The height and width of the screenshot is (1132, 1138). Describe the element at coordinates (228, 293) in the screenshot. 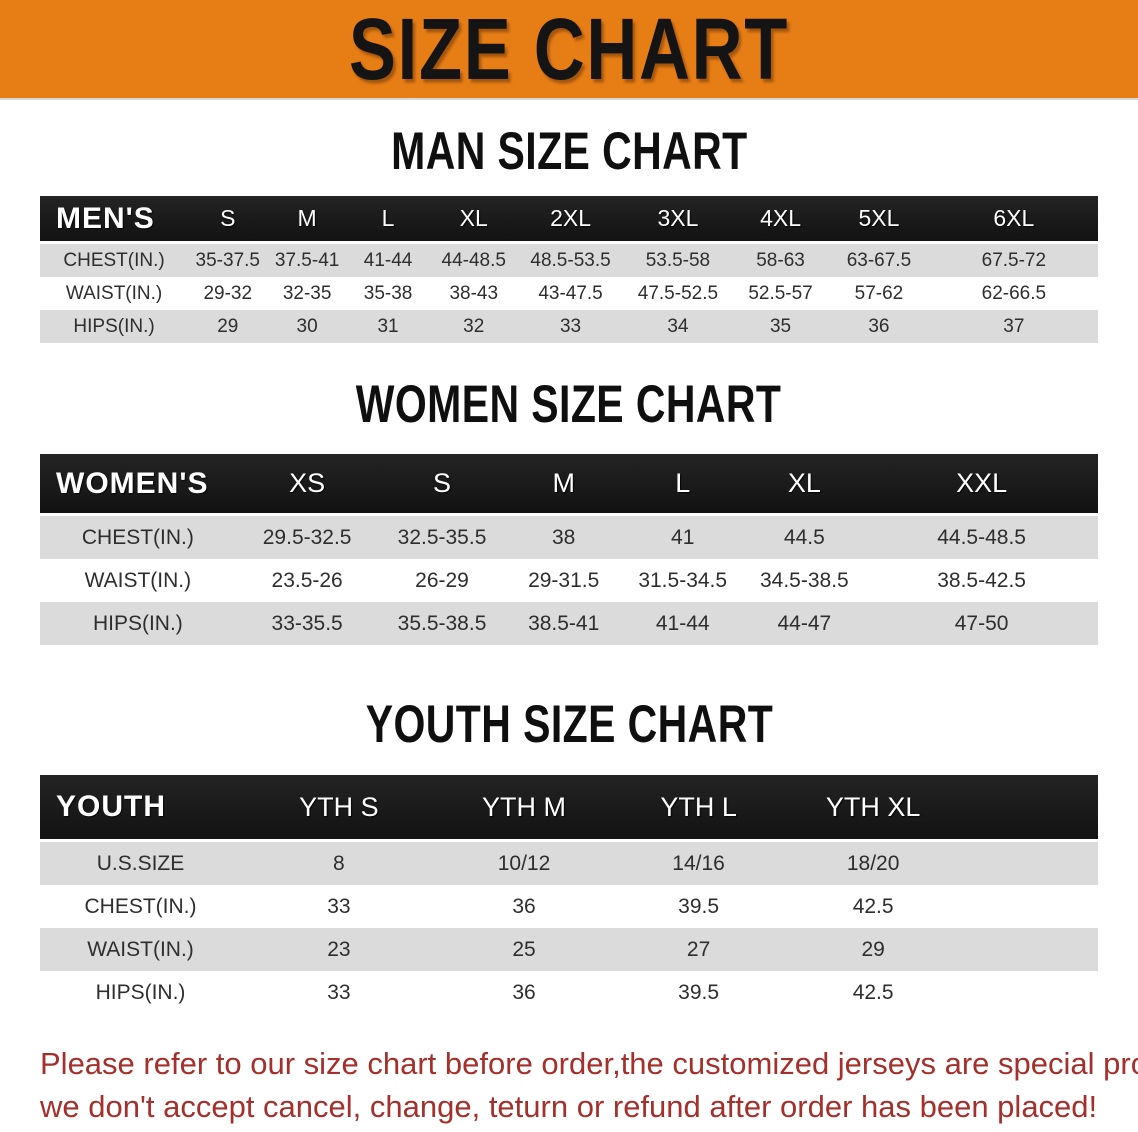

I see `cell: 29-32` at that location.